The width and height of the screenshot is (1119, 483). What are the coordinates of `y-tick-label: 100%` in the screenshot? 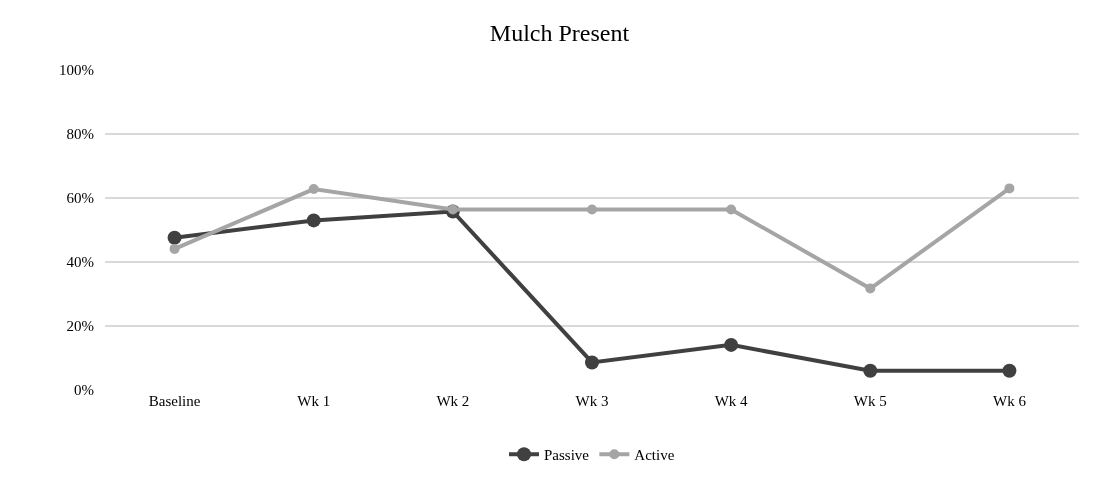 It's located at (76, 70).